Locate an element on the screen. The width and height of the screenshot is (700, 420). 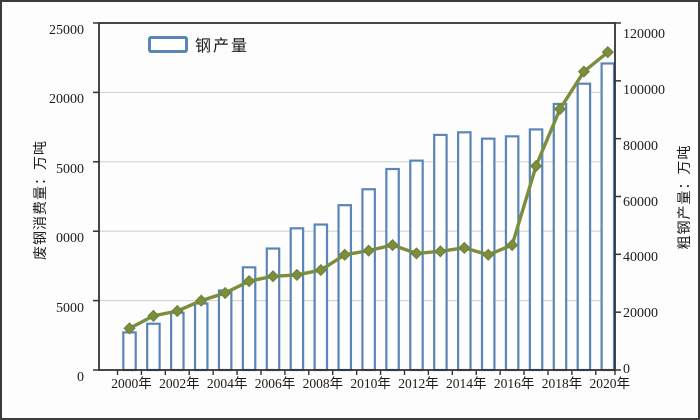
y-right-tick-label: 60000 is located at coordinates (640, 202).